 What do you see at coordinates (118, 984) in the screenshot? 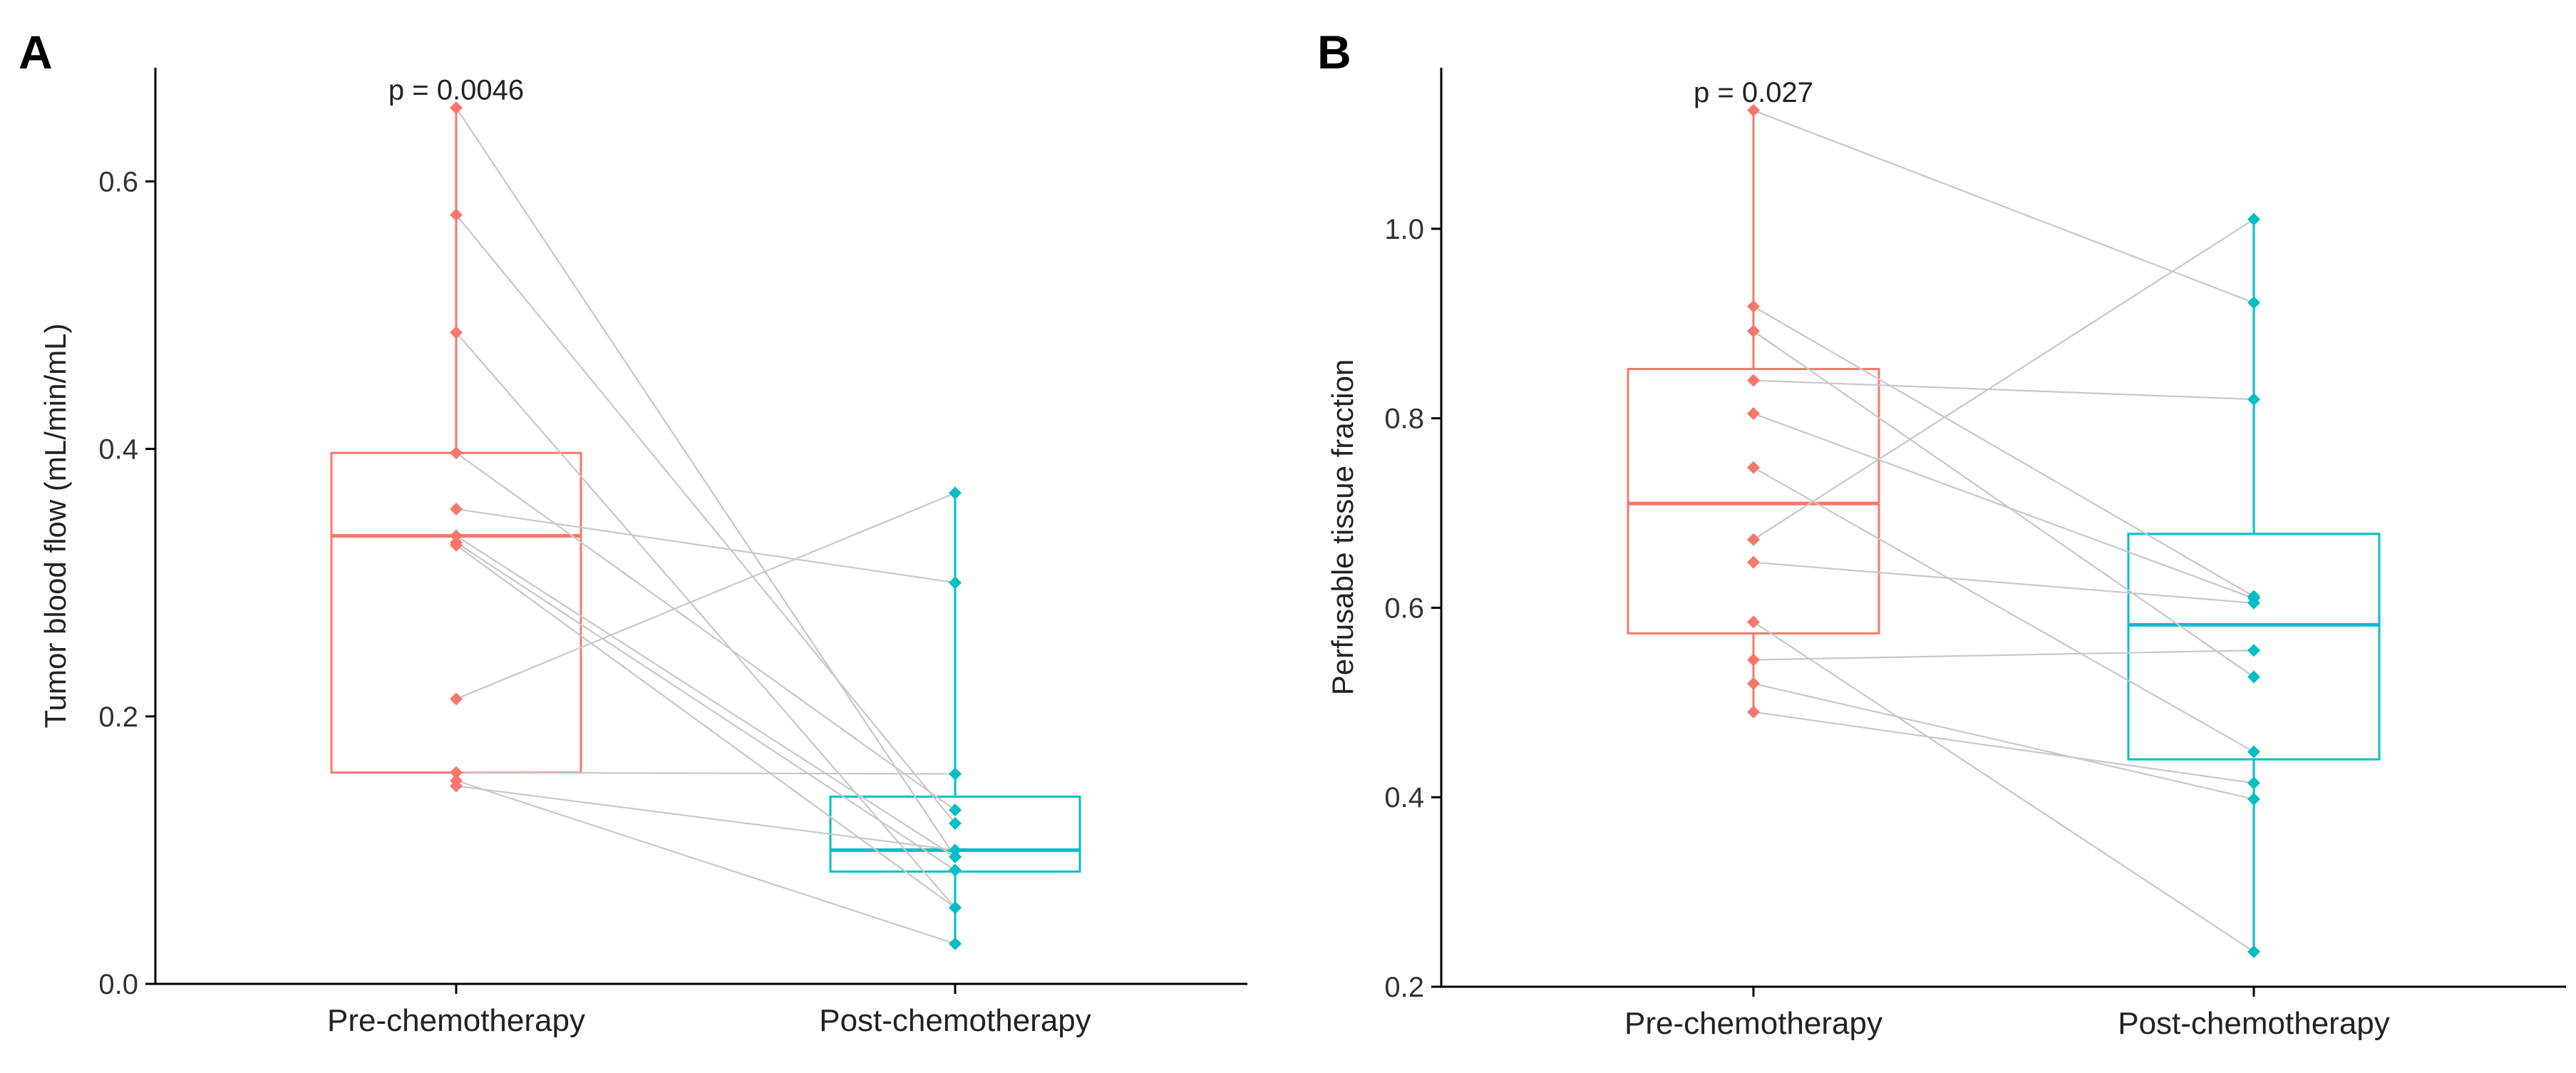
I see `y-tick-label: 0.0` at bounding box center [118, 984].